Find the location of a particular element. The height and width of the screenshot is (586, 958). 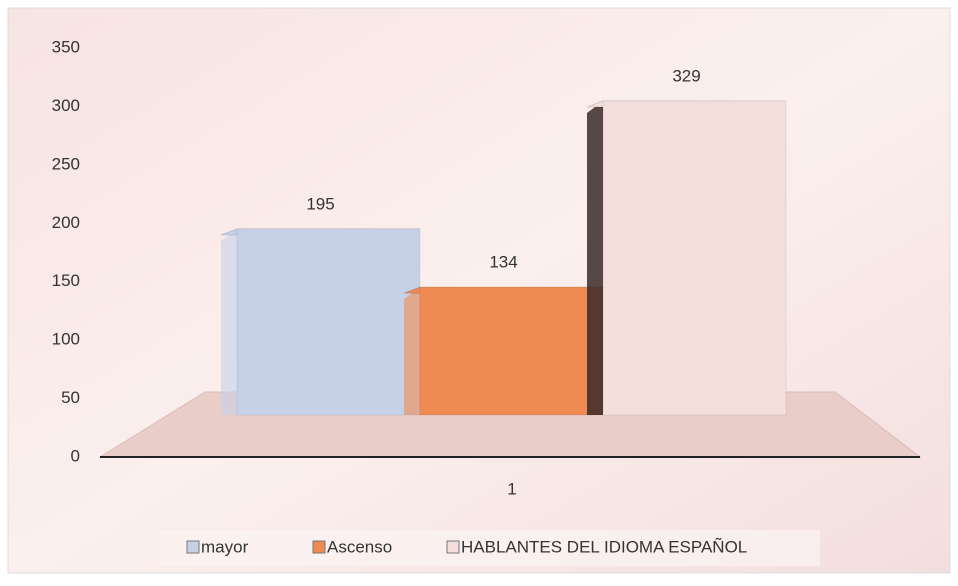

legend-label: Ascenso is located at coordinates (359, 546).